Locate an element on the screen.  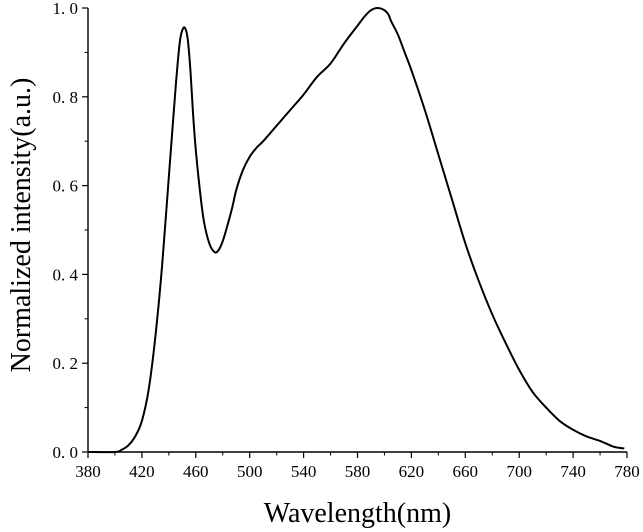
x-tick-label: 540 is located at coordinates (304, 471).